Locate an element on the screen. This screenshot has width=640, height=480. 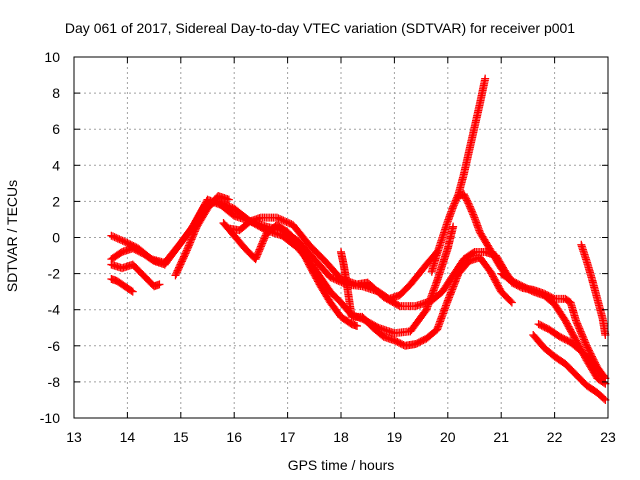
y-tick-label: 6 is located at coordinates (56, 129).